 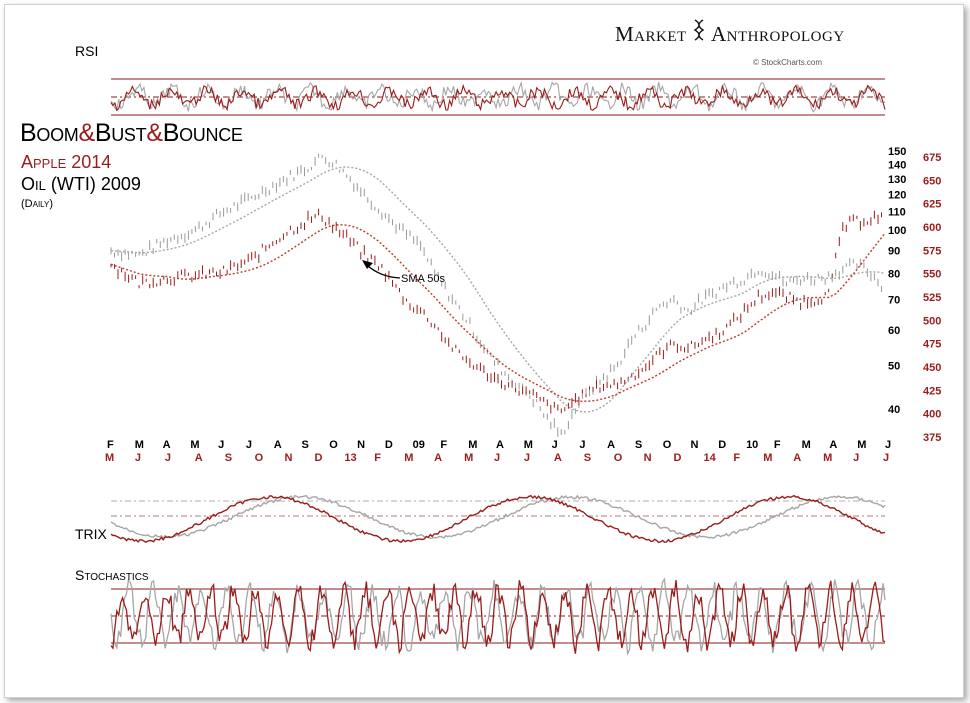 I want to click on left-tick-label: 120, so click(x=897, y=196).